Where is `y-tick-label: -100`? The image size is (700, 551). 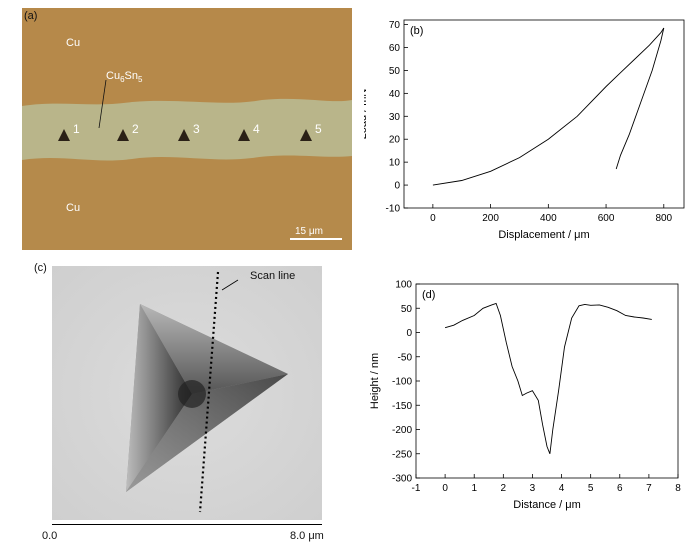
y-tick-label: -100 is located at coordinates (402, 382).